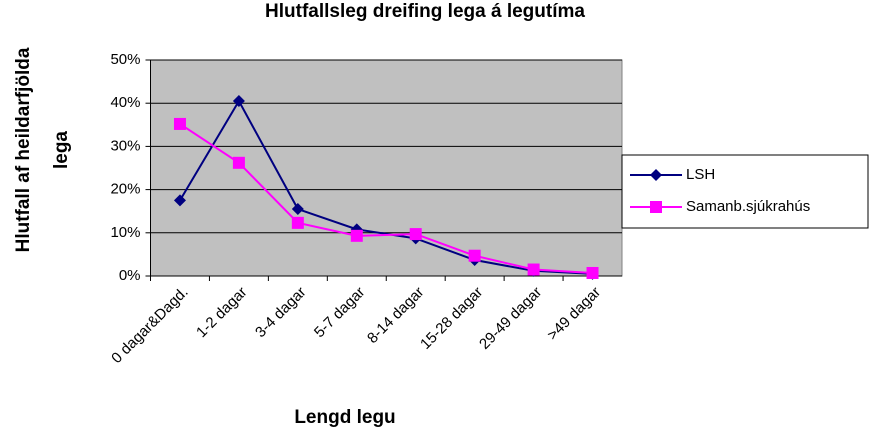  Describe the element at coordinates (574, 314) in the screenshot. I see `x-tick-label: >49 dagar` at that location.